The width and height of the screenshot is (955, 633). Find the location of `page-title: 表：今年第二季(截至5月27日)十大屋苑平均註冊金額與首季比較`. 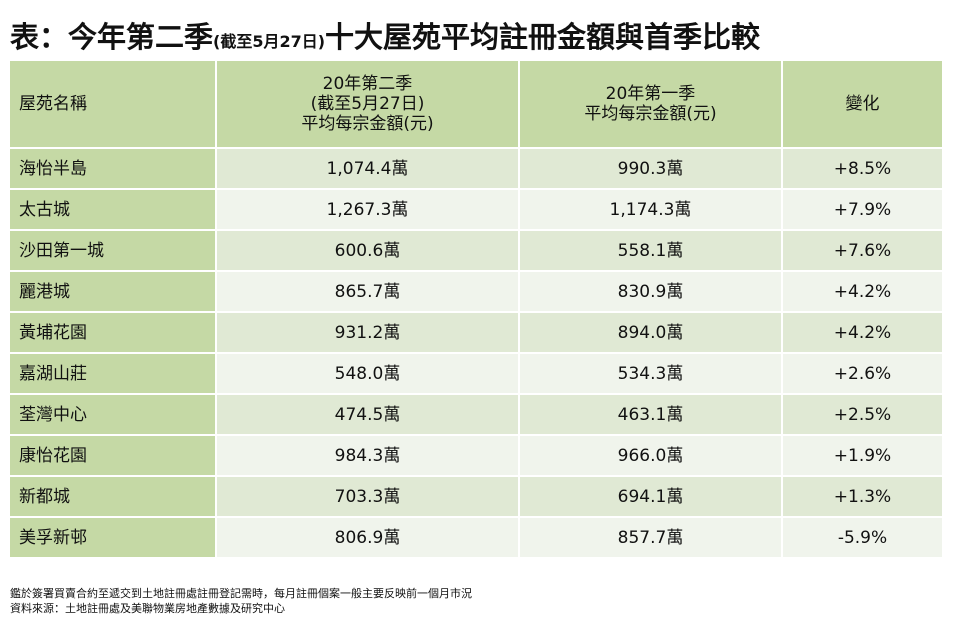

page-title: 表：今年第二季(截至5月27日)十大屋苑平均註冊金額與首季比較 is located at coordinates (480, 37).